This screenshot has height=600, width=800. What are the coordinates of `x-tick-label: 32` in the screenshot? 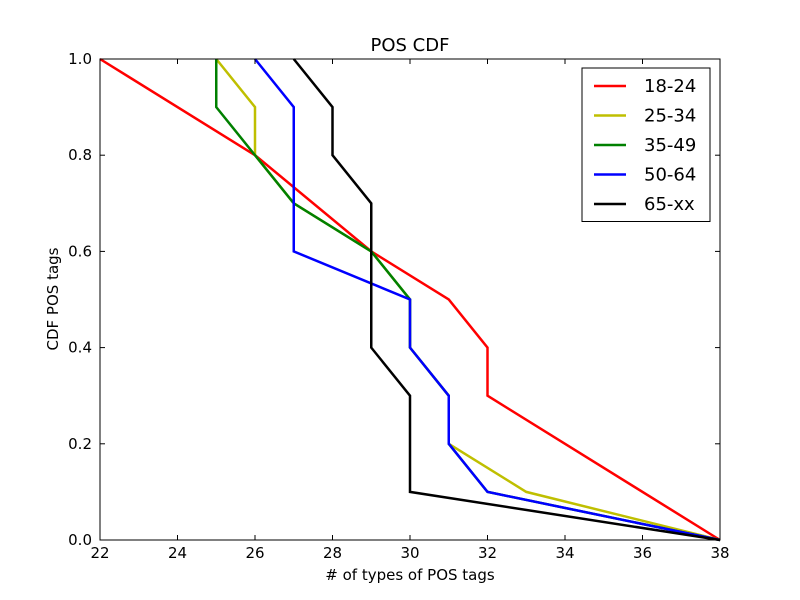 It's located at (487, 553).